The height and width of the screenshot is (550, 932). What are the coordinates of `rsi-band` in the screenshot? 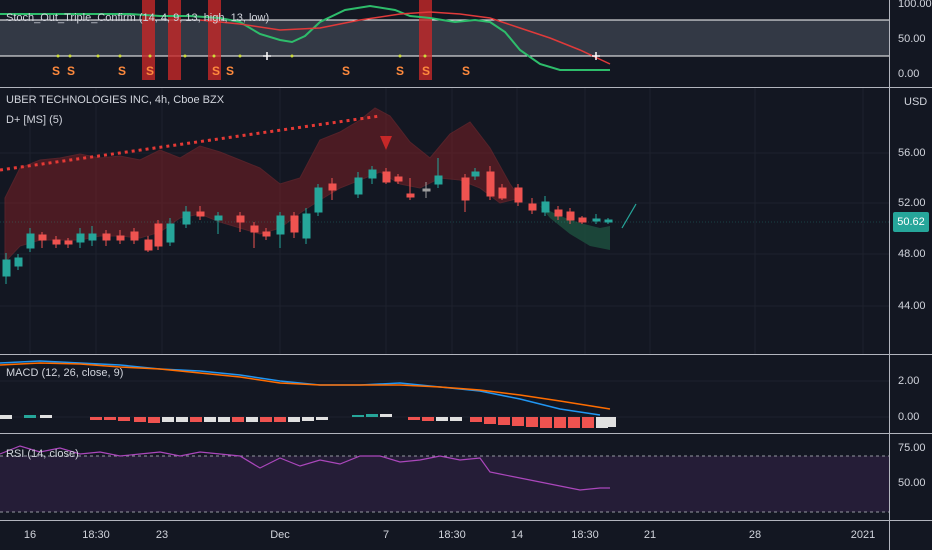 It's located at (444, 484).